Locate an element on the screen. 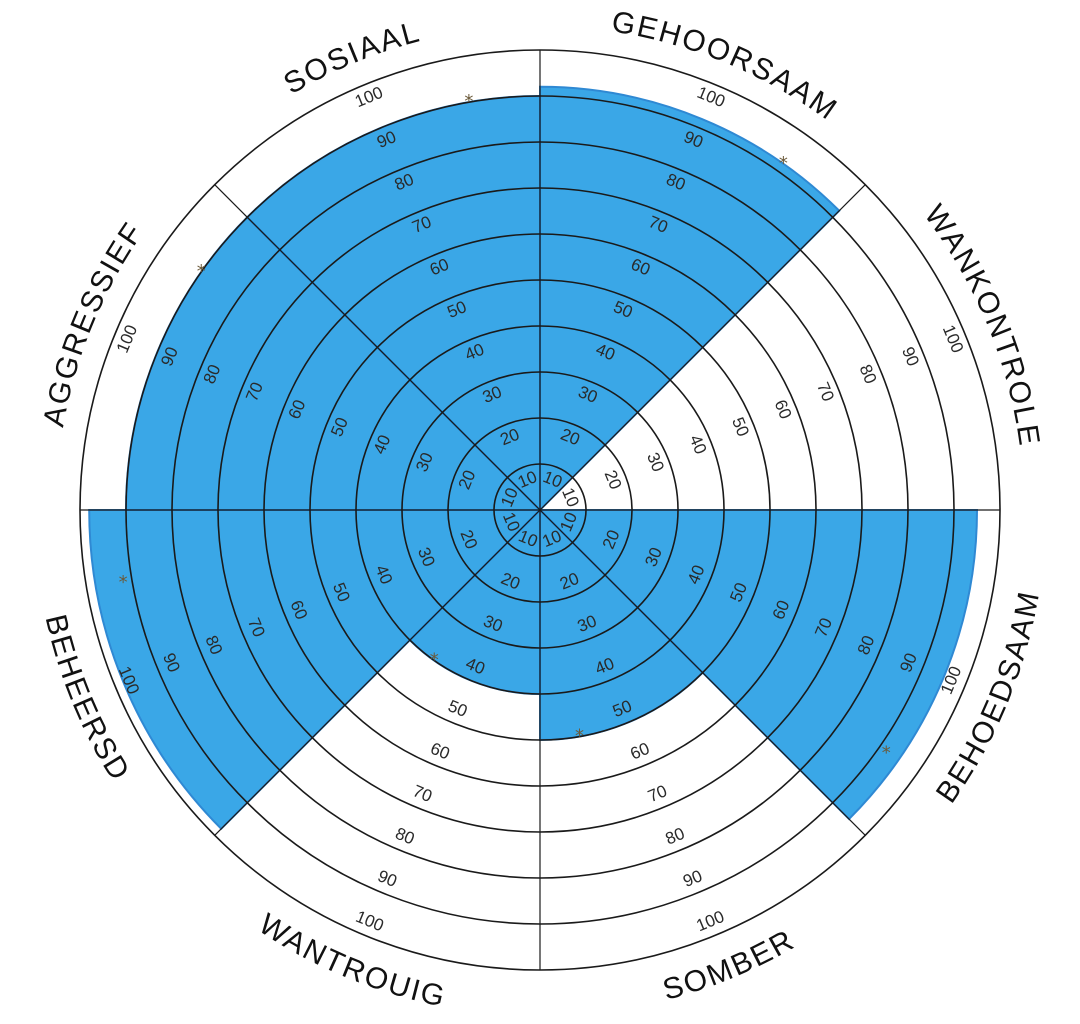  tick-label: 30 is located at coordinates (655, 462).